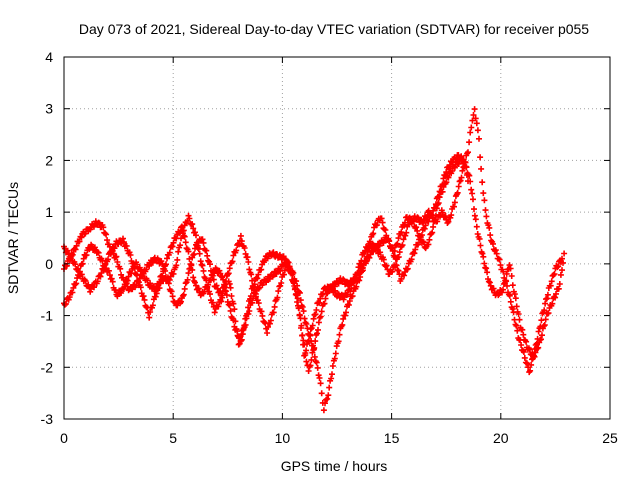 The image size is (640, 480). What do you see at coordinates (610, 438) in the screenshot?
I see `x-tick-label: 25` at bounding box center [610, 438].